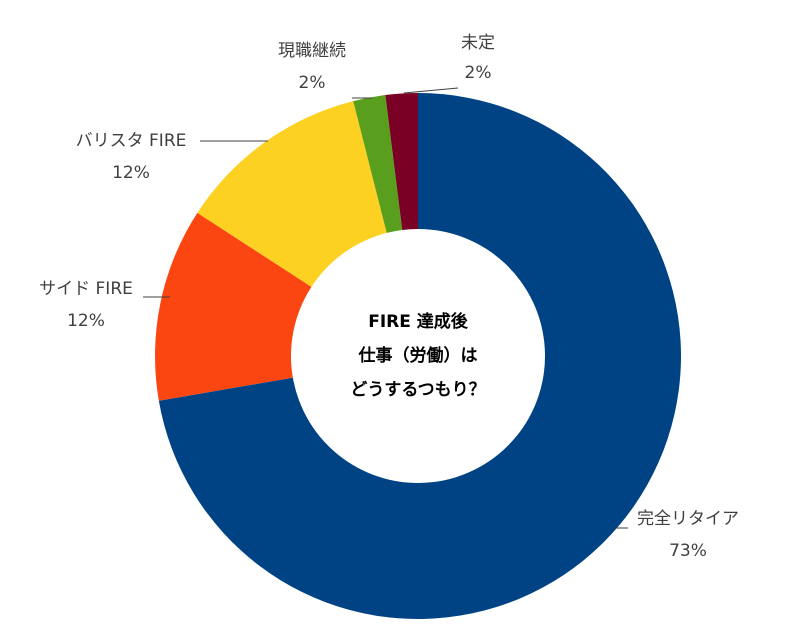 The height and width of the screenshot is (626, 787). I want to click on slice-value-genshoku: 2%, so click(312, 83).